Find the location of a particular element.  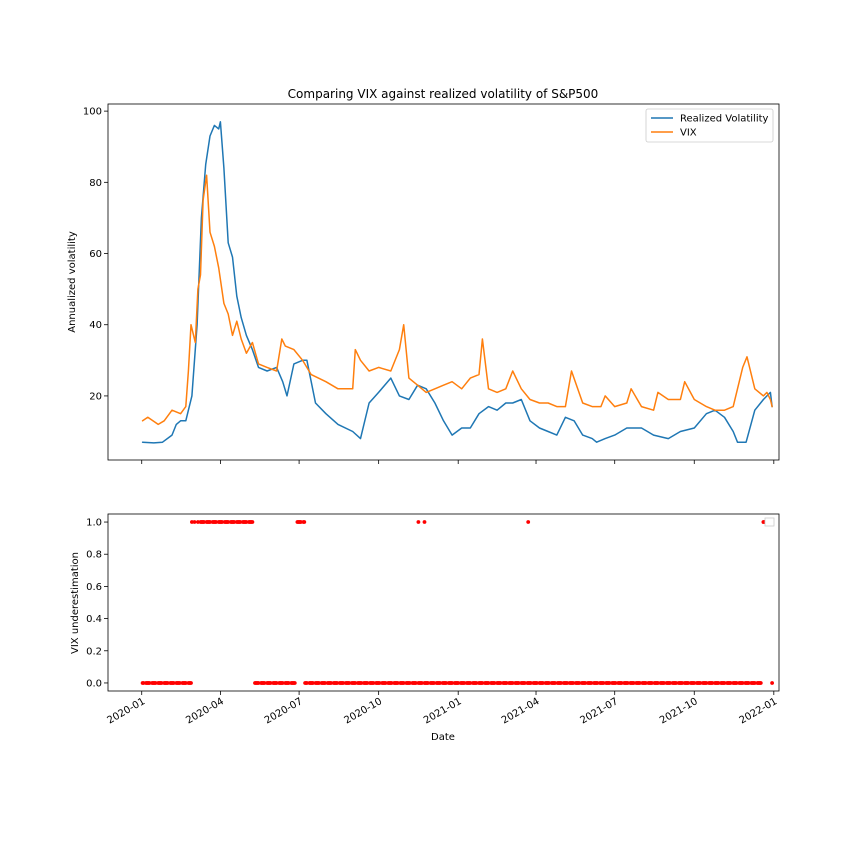

y-tick-label: 0.8 is located at coordinates (94, 555).